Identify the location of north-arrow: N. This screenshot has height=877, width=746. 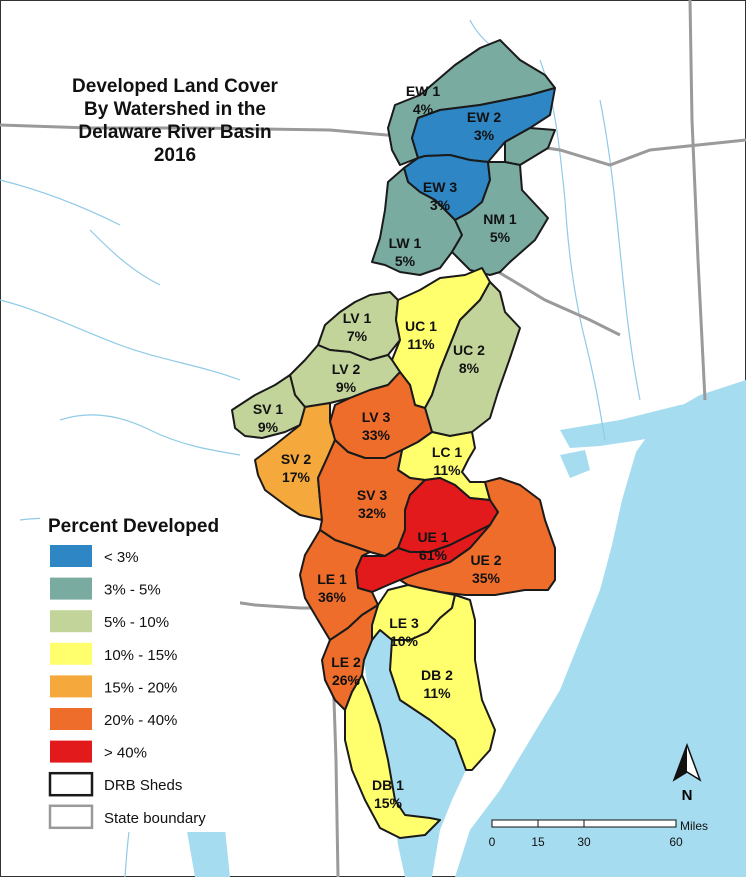
(687, 773).